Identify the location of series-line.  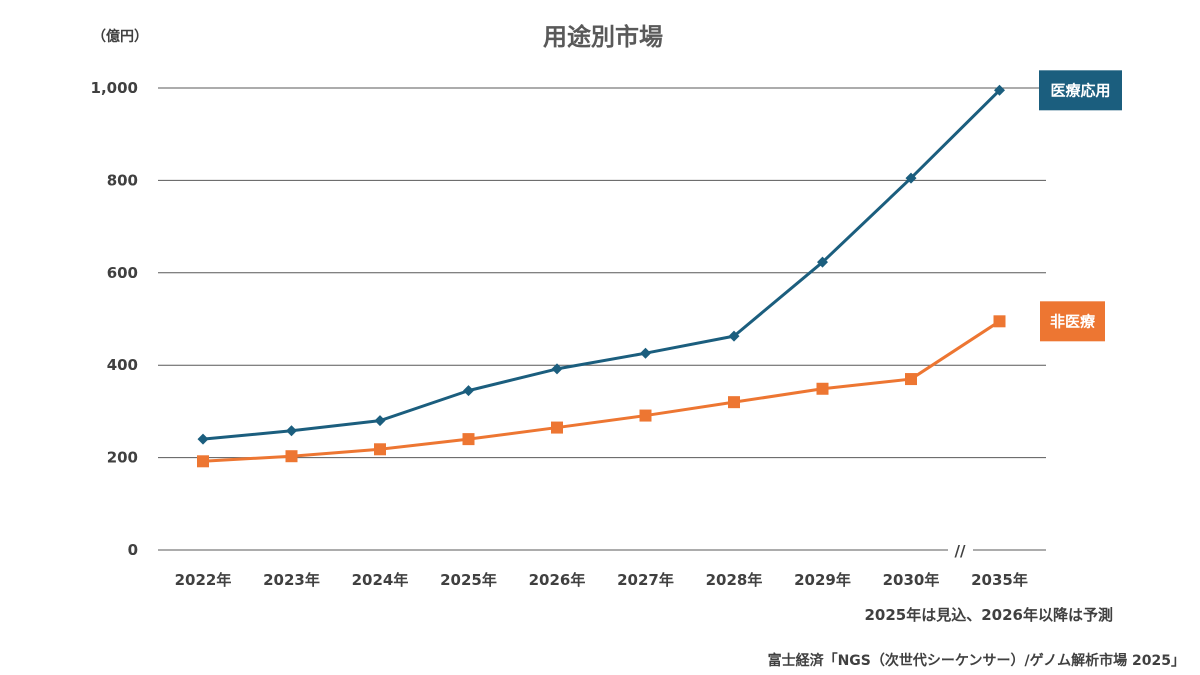
(601, 391).